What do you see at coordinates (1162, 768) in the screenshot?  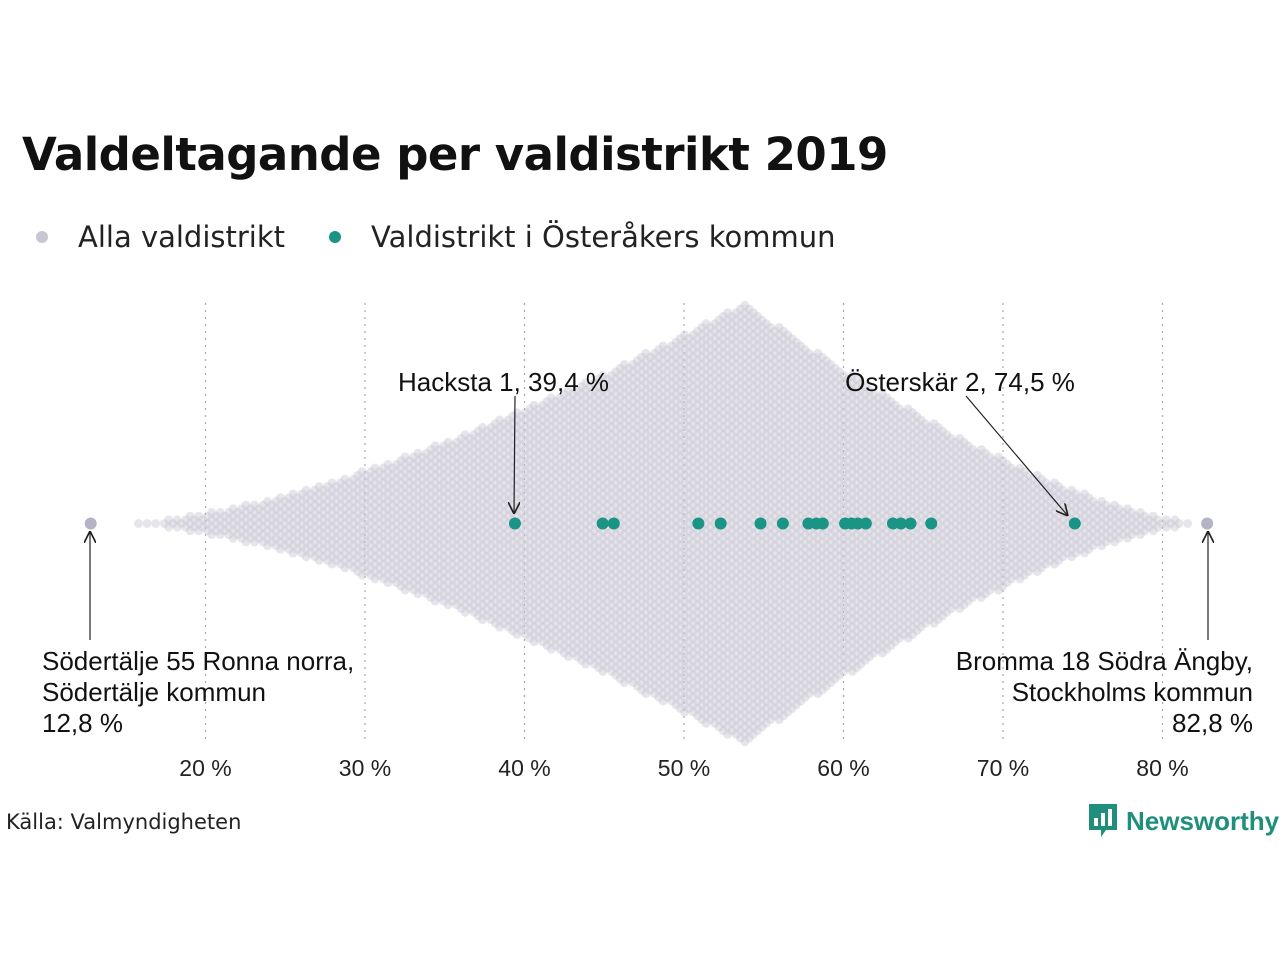 I see `x-tick-label: 80 %` at bounding box center [1162, 768].